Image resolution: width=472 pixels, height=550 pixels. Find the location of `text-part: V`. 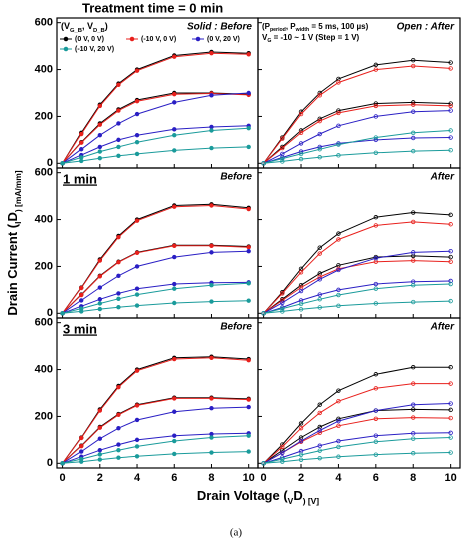

text-part: V is located at coordinates (265, 37).